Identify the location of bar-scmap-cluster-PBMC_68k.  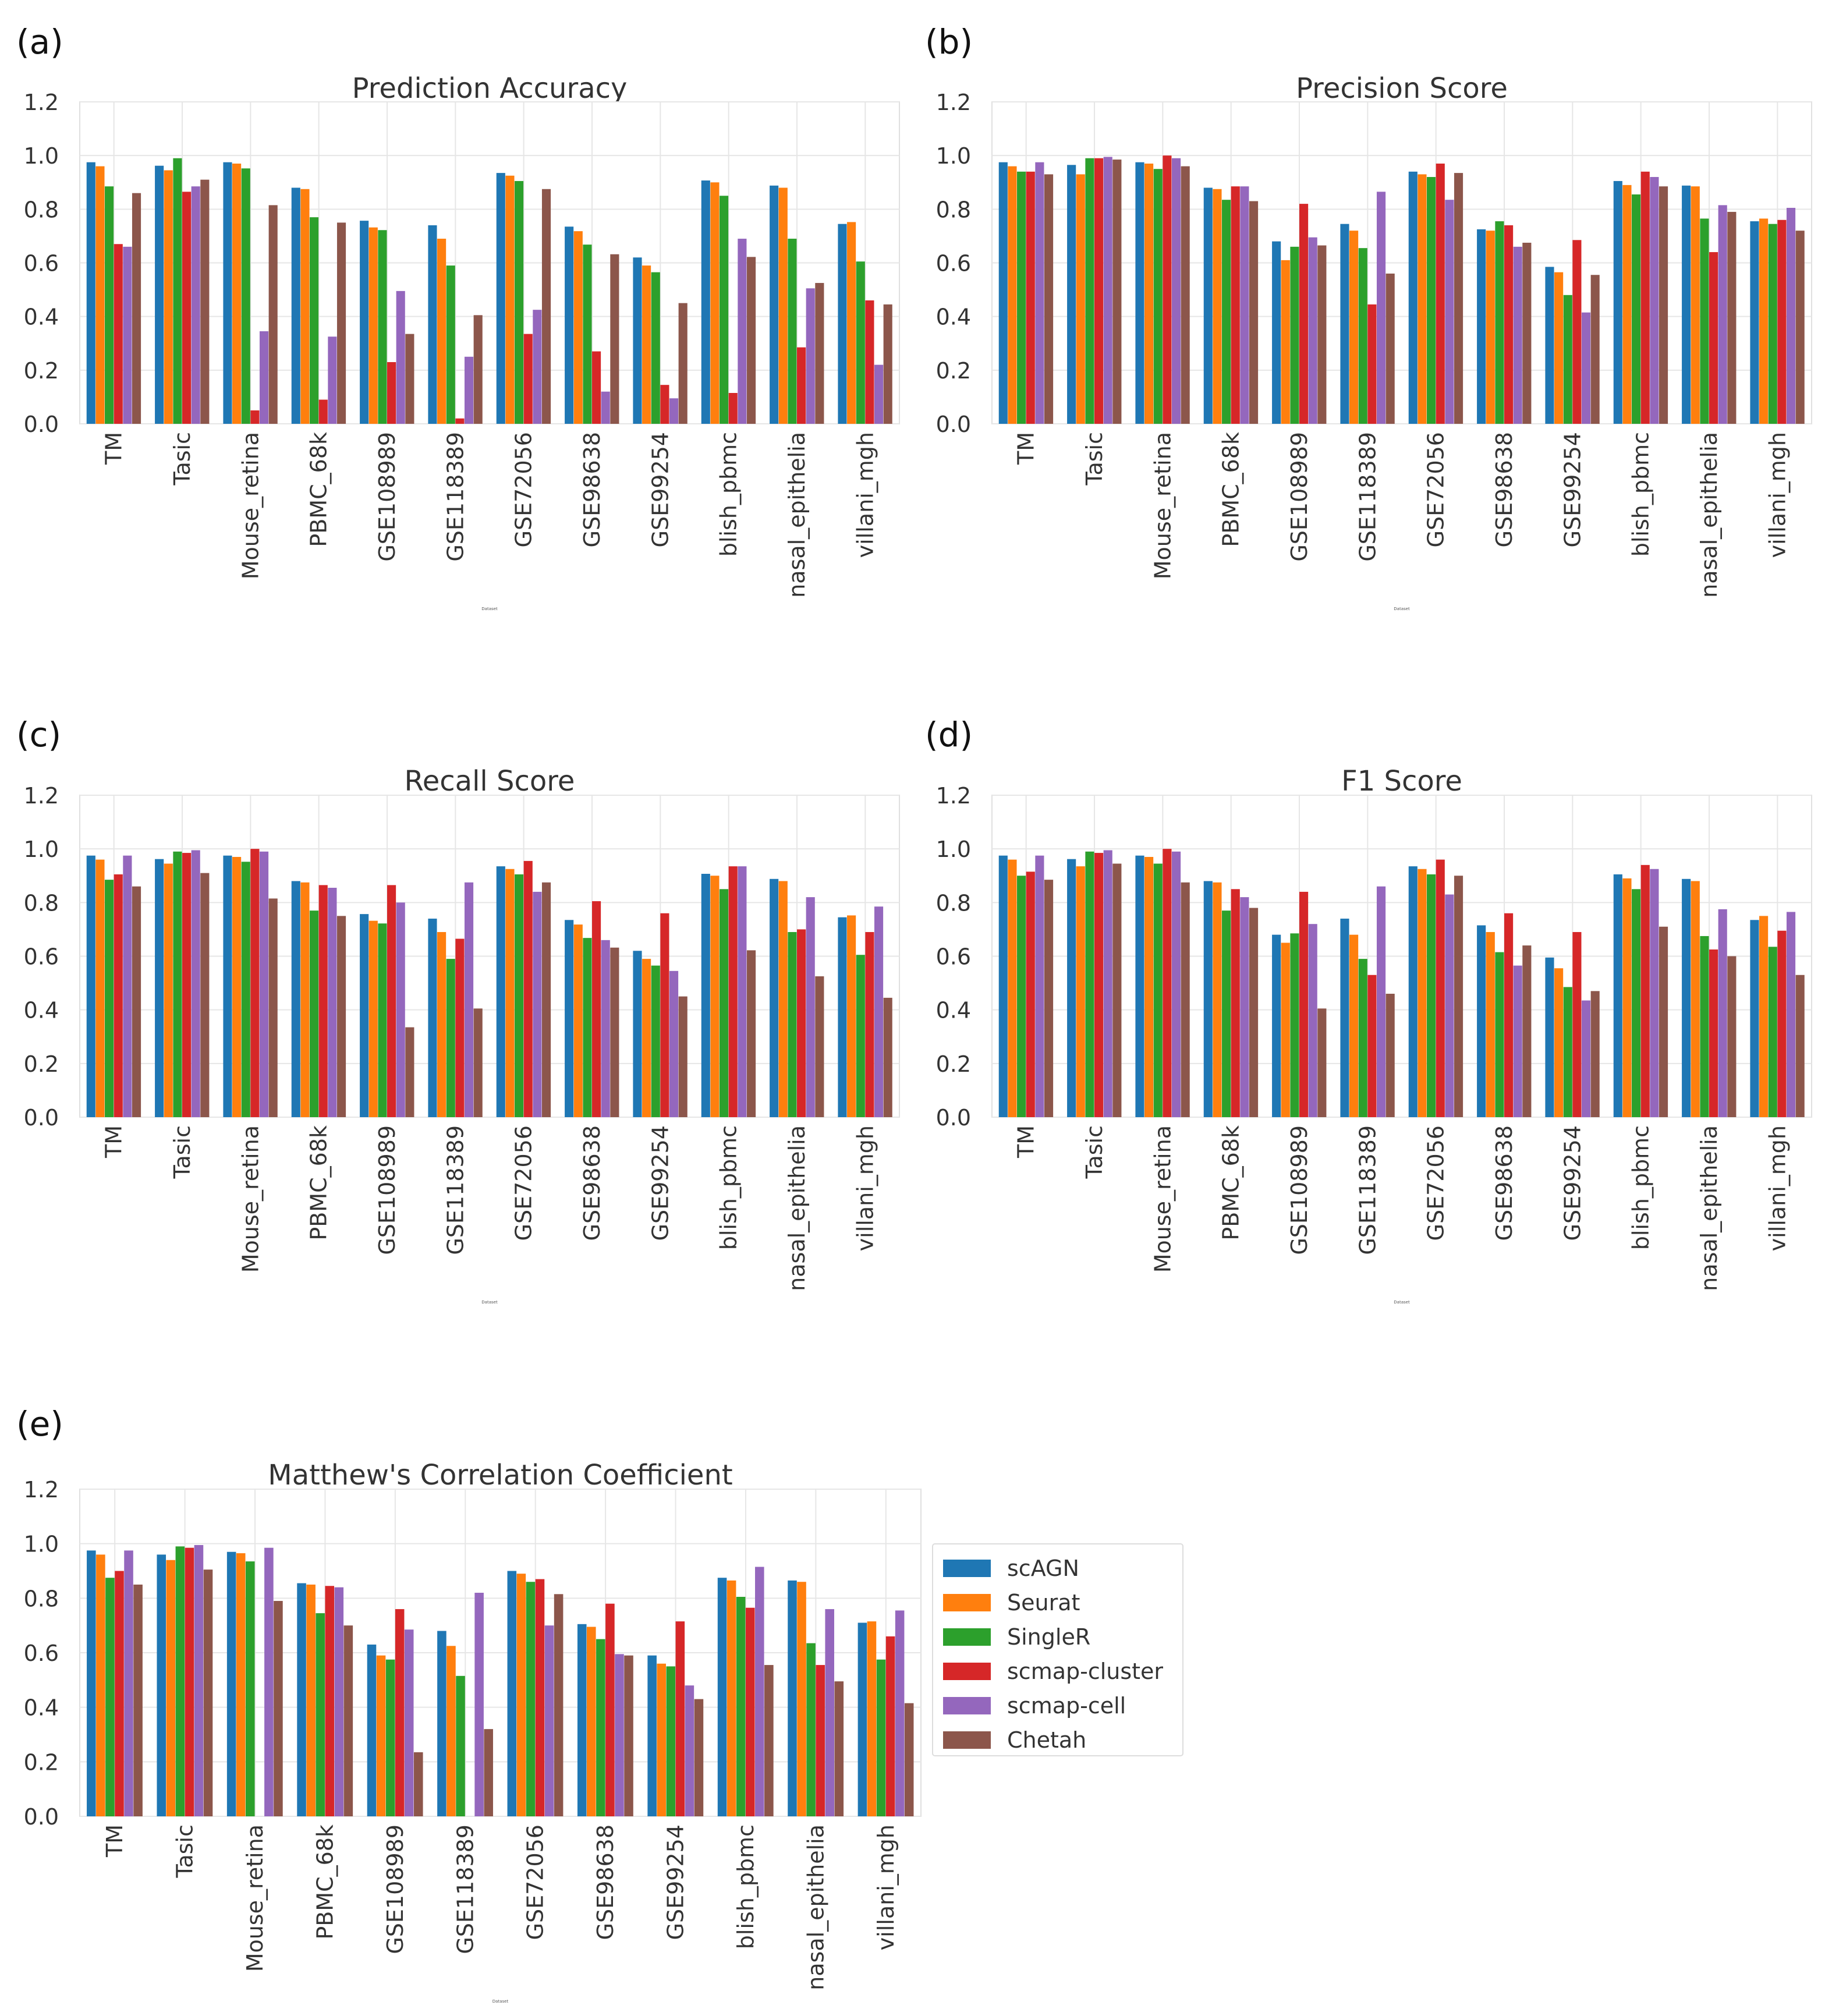
(323, 1001).